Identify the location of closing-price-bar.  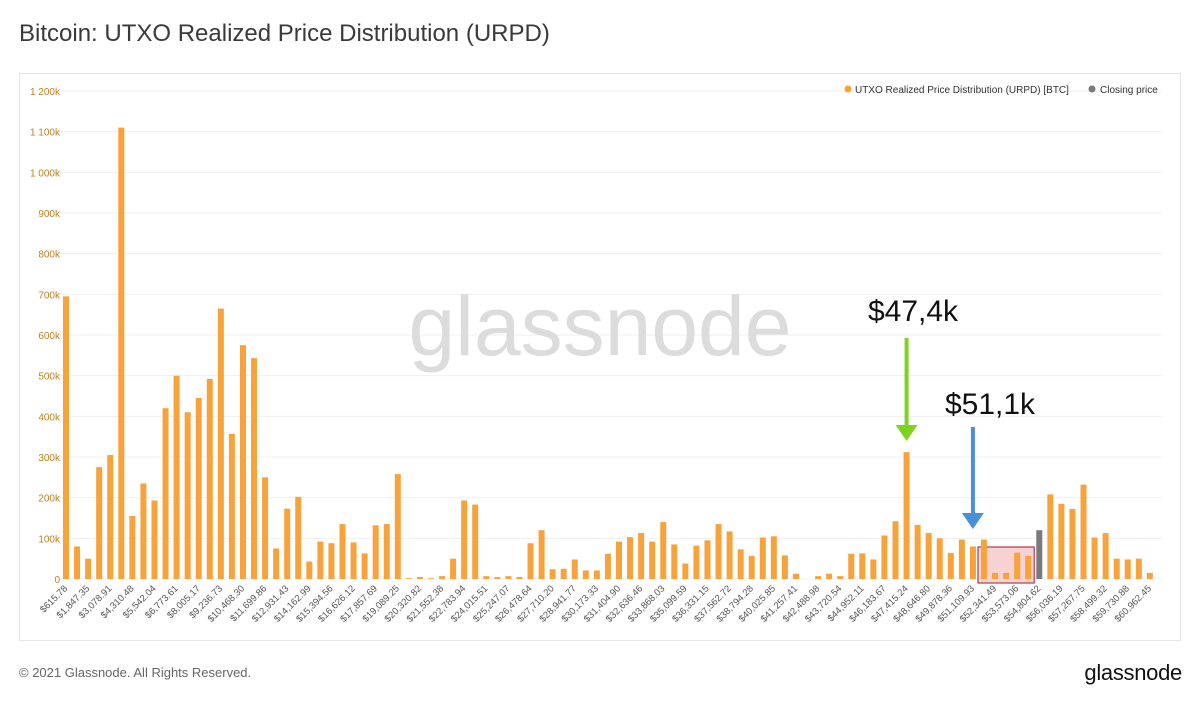
(1039, 554).